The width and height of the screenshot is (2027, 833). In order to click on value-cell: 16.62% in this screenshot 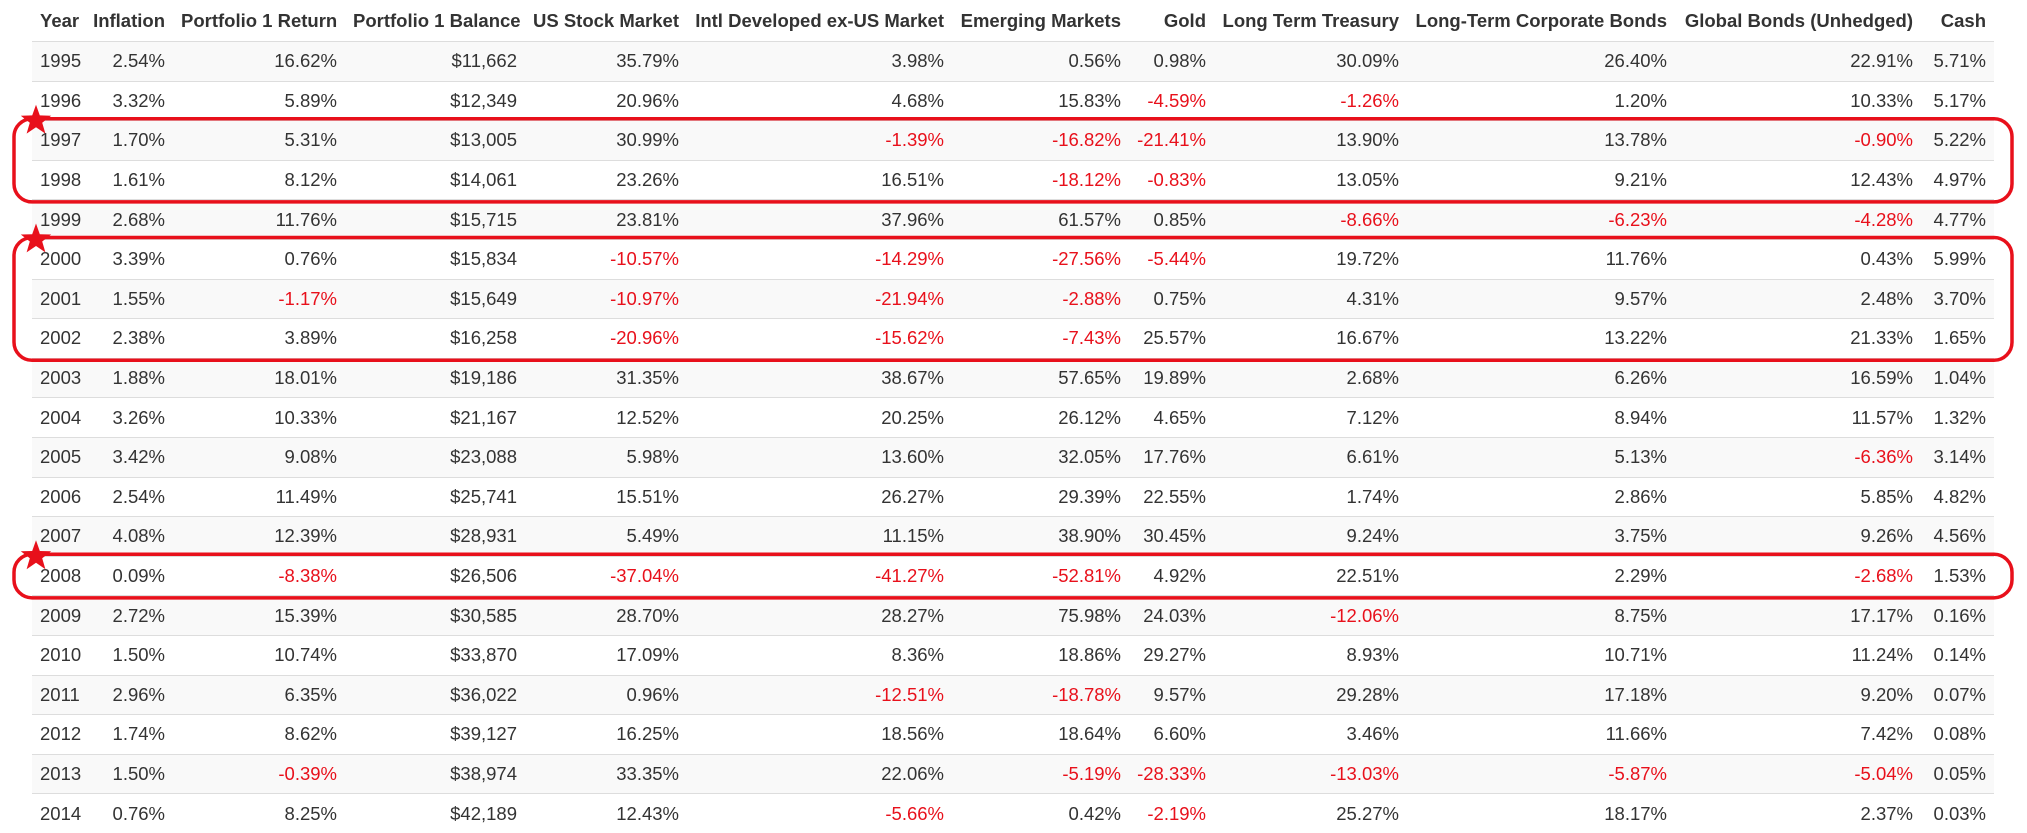, I will do `click(259, 61)`.